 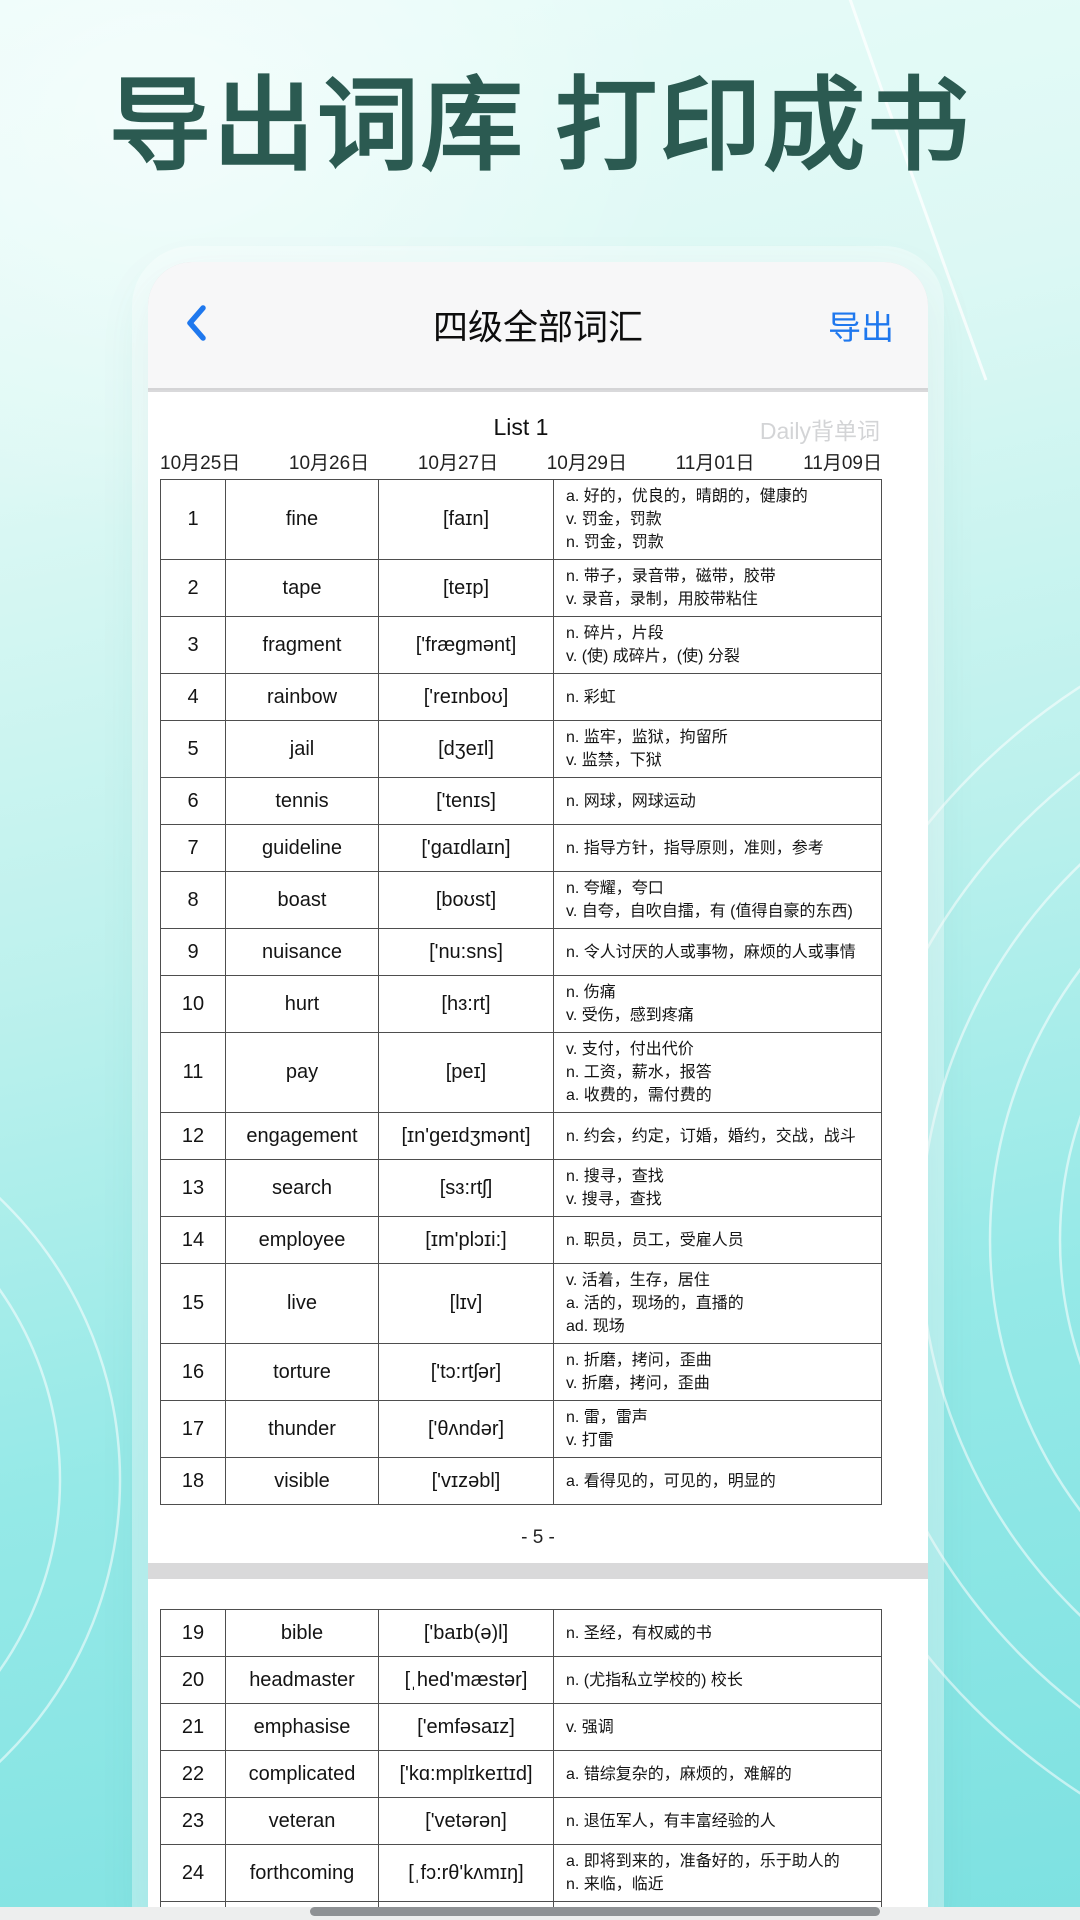 I want to click on word-number: 11, so click(x=193, y=1072).